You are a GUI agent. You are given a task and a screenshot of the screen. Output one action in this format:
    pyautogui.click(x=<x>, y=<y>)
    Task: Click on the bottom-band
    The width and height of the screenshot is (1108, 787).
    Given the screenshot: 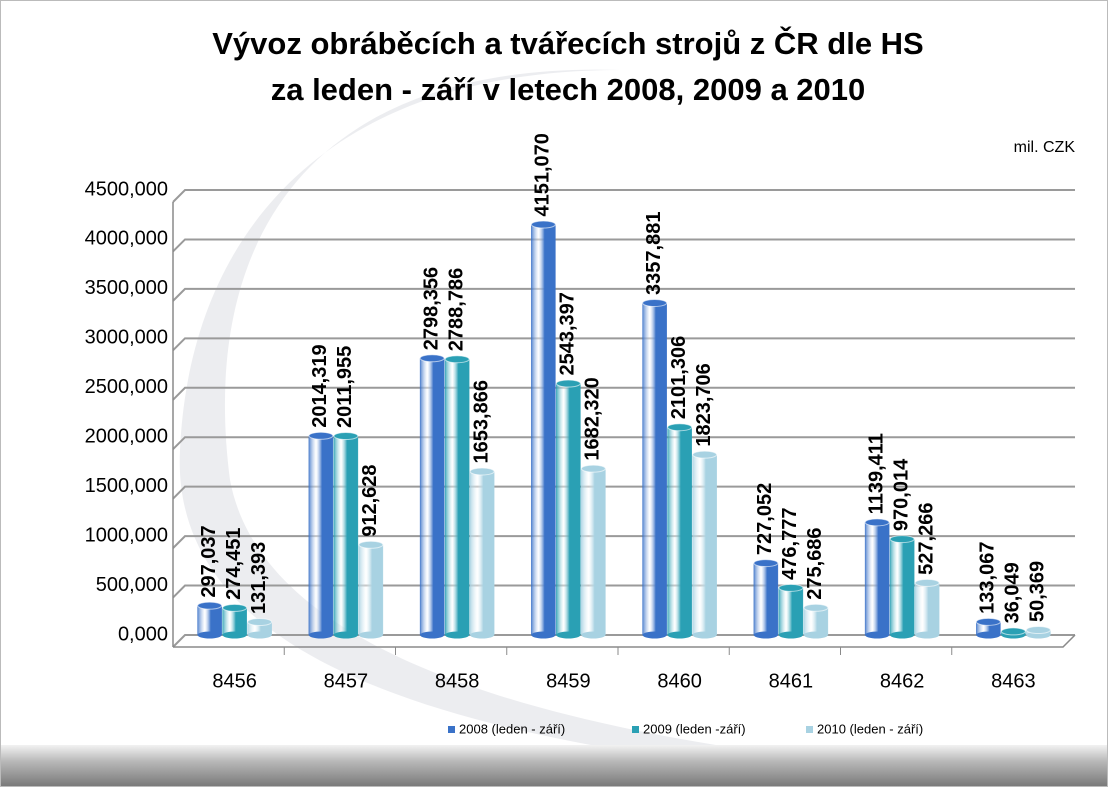 What is the action you would take?
    pyautogui.click(x=554, y=765)
    